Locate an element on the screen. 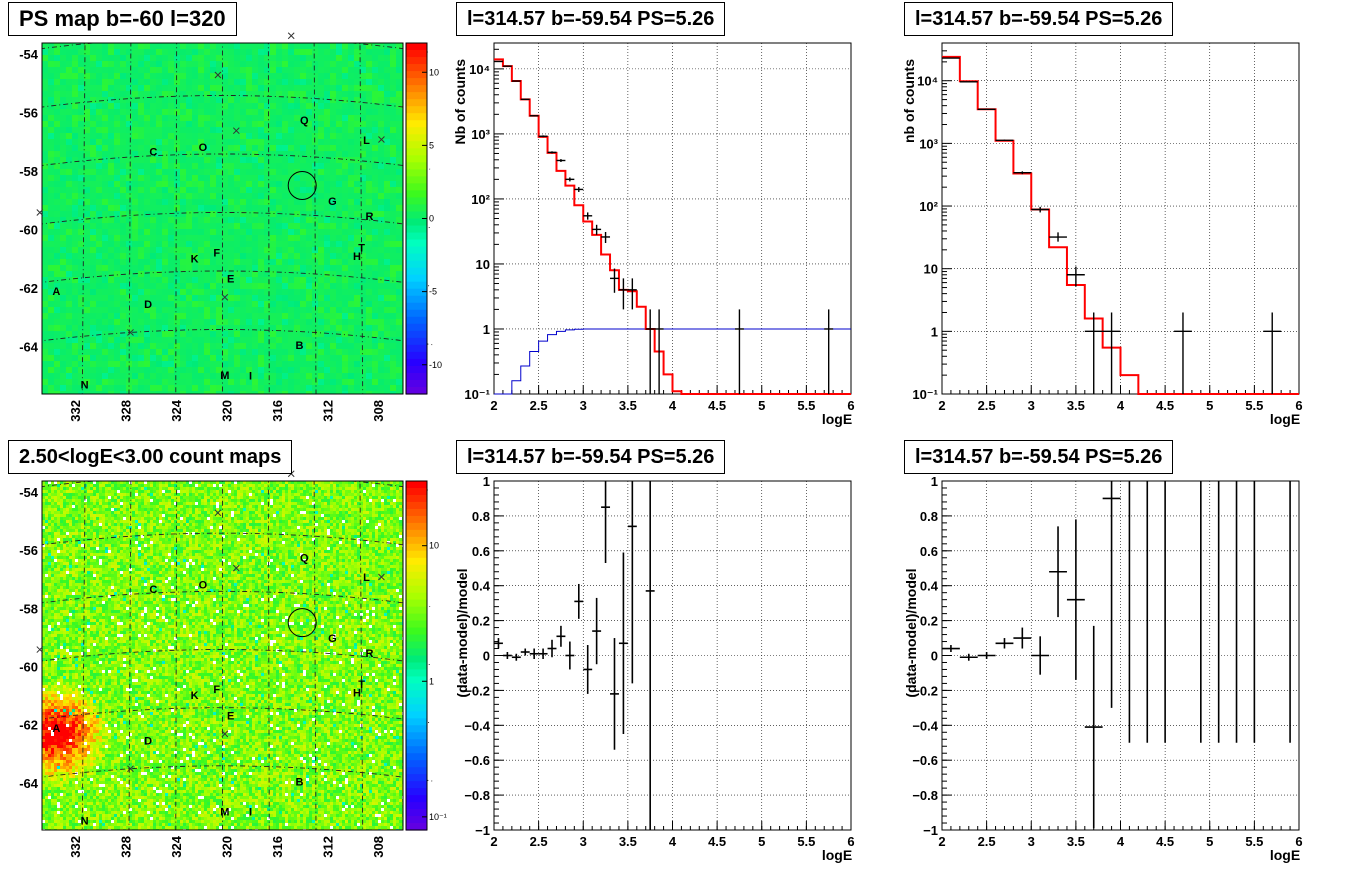 This screenshot has height=880, width=1348. colorbar-band is located at coordinates (416, 180).